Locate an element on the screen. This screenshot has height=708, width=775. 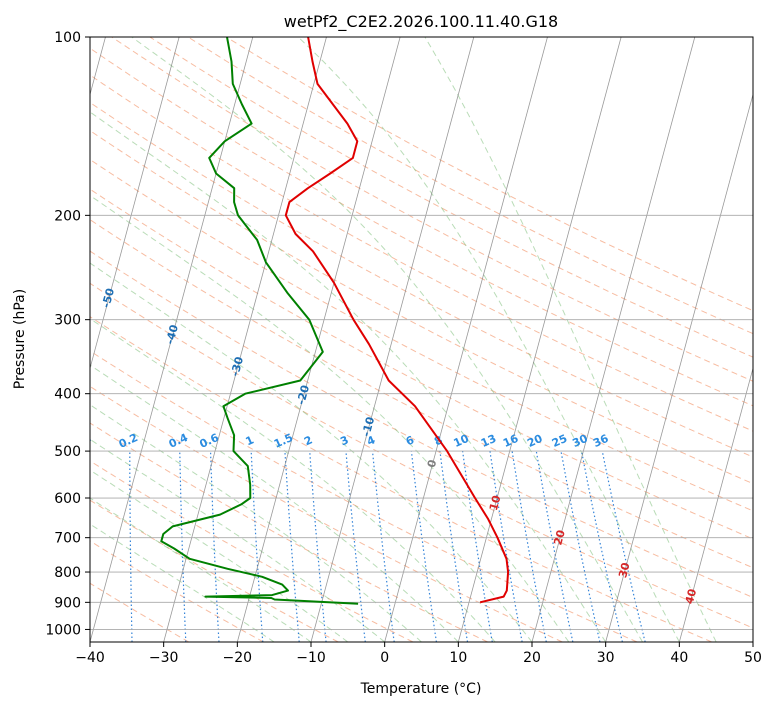
isotherm-label: -60 is located at coordinates (47, 253).